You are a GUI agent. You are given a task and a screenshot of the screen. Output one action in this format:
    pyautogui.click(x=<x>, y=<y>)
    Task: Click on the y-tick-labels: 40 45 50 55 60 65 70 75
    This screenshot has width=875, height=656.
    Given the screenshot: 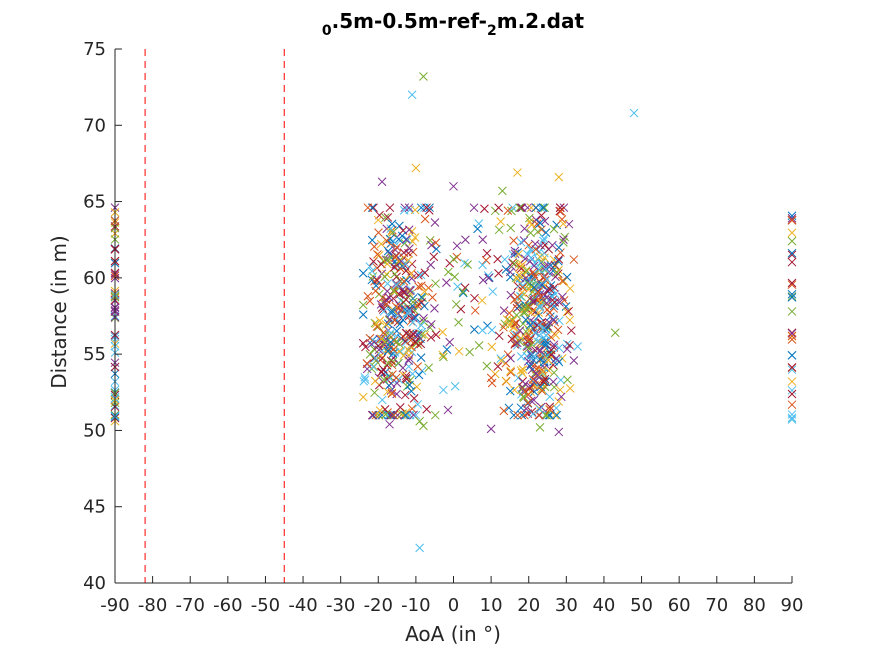 What is the action you would take?
    pyautogui.click(x=94, y=316)
    